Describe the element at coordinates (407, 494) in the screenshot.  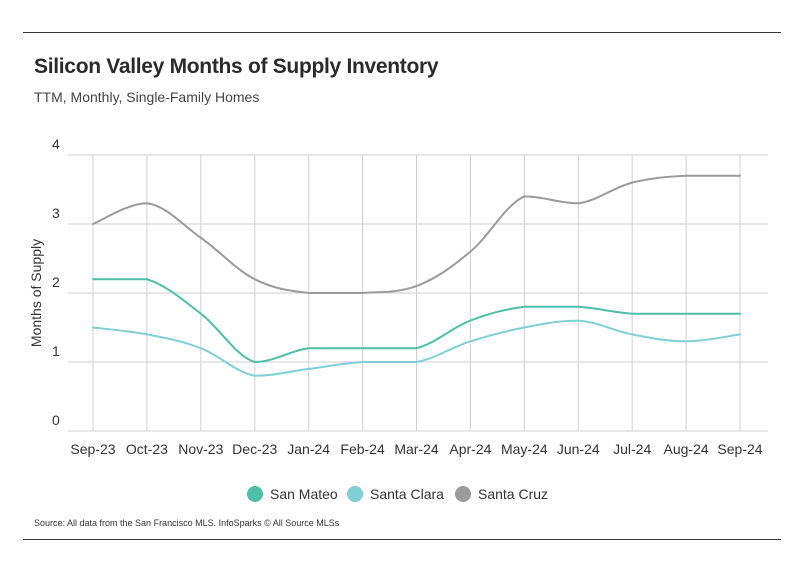
I see `legend-label-santa-clara: Santa Clara` at that location.